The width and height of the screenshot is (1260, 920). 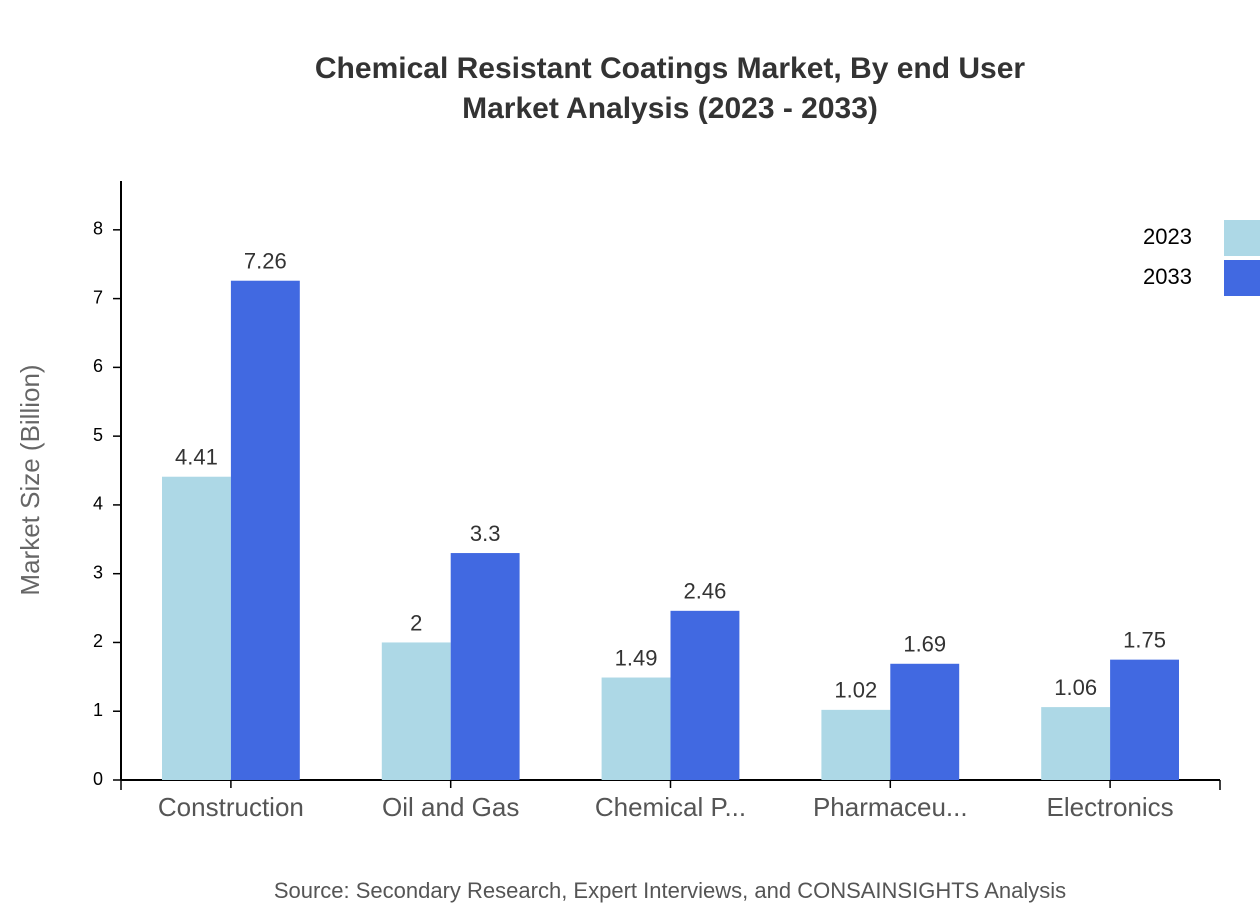 I want to click on value-label: 3.3, so click(x=485, y=533).